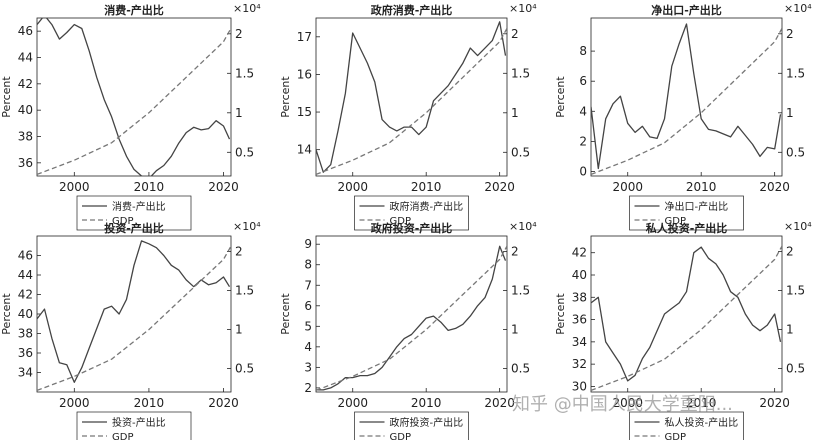 Image resolution: width=820 pixels, height=440 pixels. I want to click on chart-title: 消费-产出比, so click(134, 10).